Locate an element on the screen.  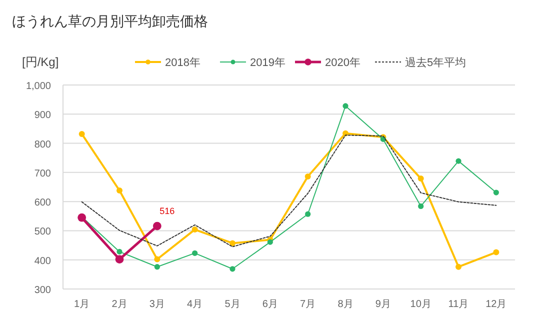
legend-label: 2019年 is located at coordinates (268, 63).